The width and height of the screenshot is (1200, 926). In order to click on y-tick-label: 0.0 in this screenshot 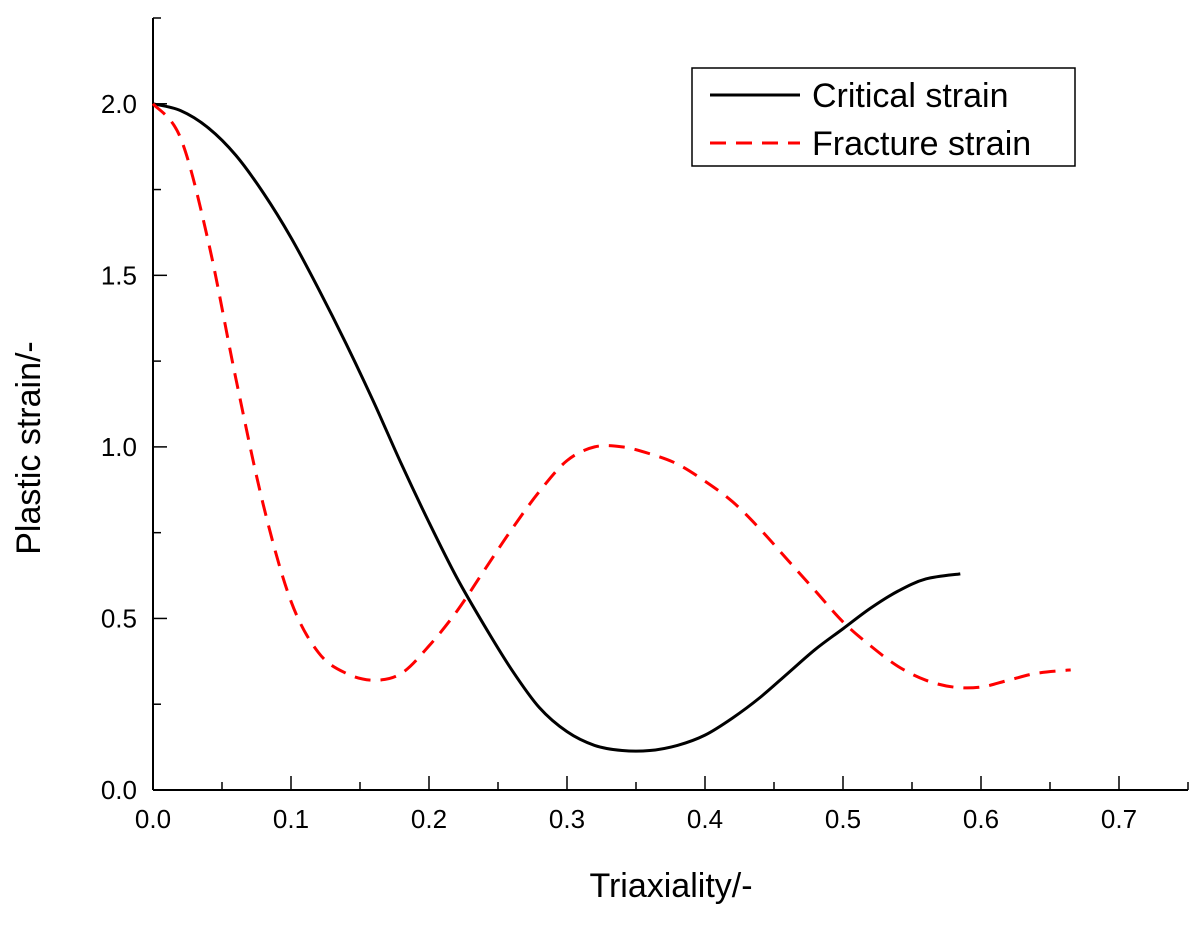, I will do `click(119, 790)`.